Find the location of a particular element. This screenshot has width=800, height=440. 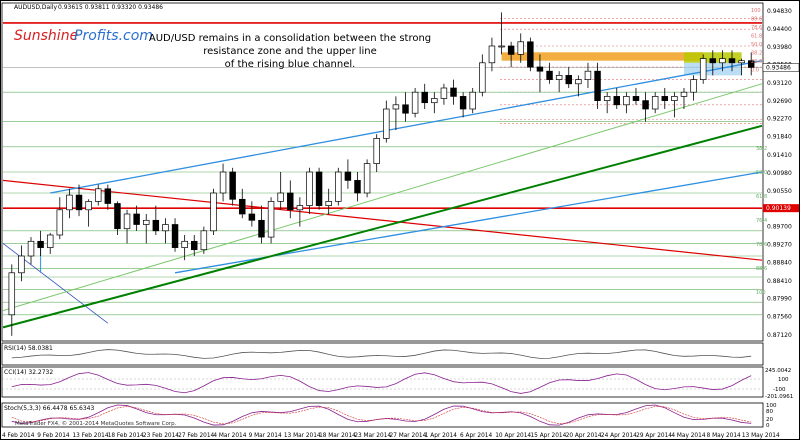

ohlc-readout: 0.93615 0.93811 0.93320 0.93486 is located at coordinates (110, 7).